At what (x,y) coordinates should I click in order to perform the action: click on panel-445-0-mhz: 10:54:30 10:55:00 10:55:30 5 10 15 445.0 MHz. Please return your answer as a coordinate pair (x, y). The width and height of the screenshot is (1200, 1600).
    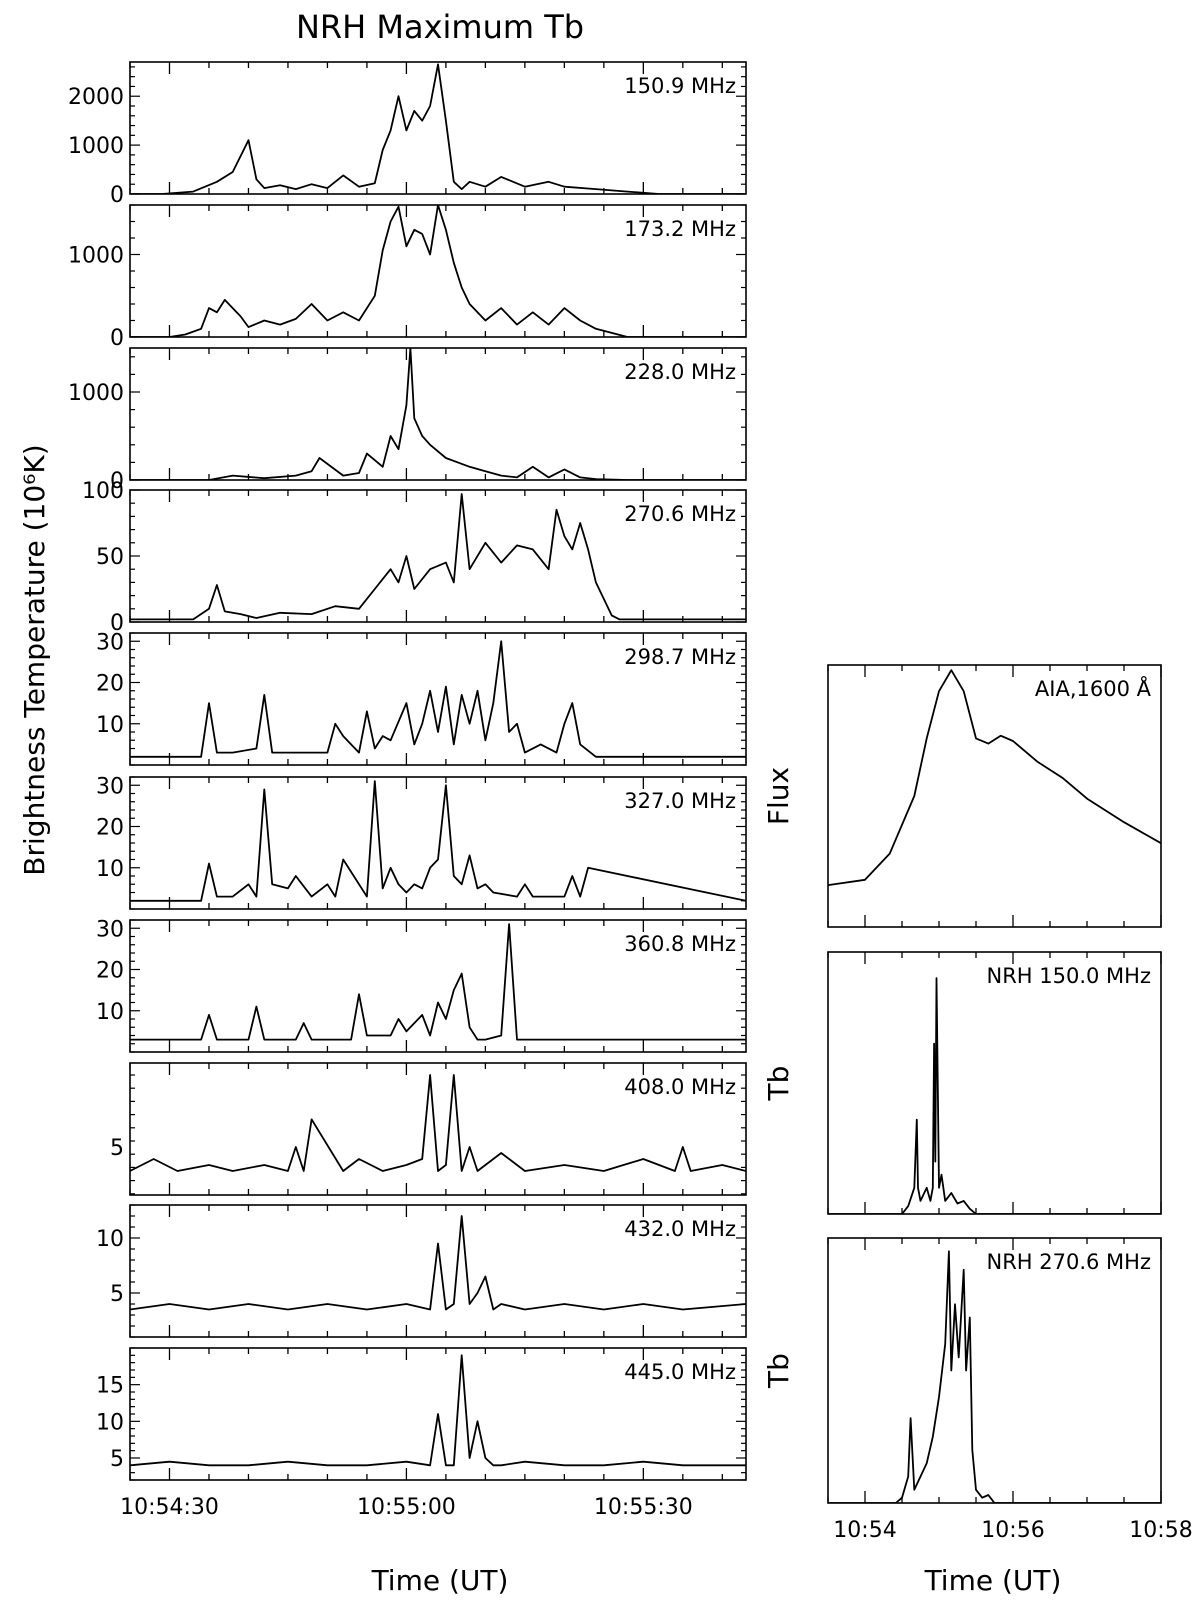
    Looking at the image, I should click on (421, 1433).